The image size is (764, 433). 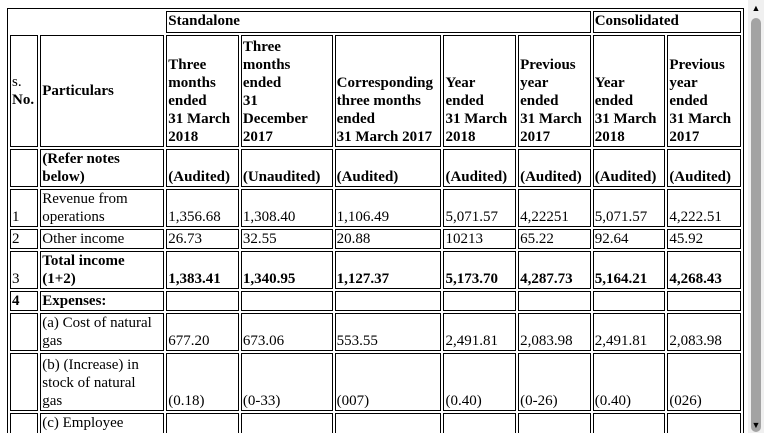 I want to click on cell-value: (0-33), so click(x=286, y=382).